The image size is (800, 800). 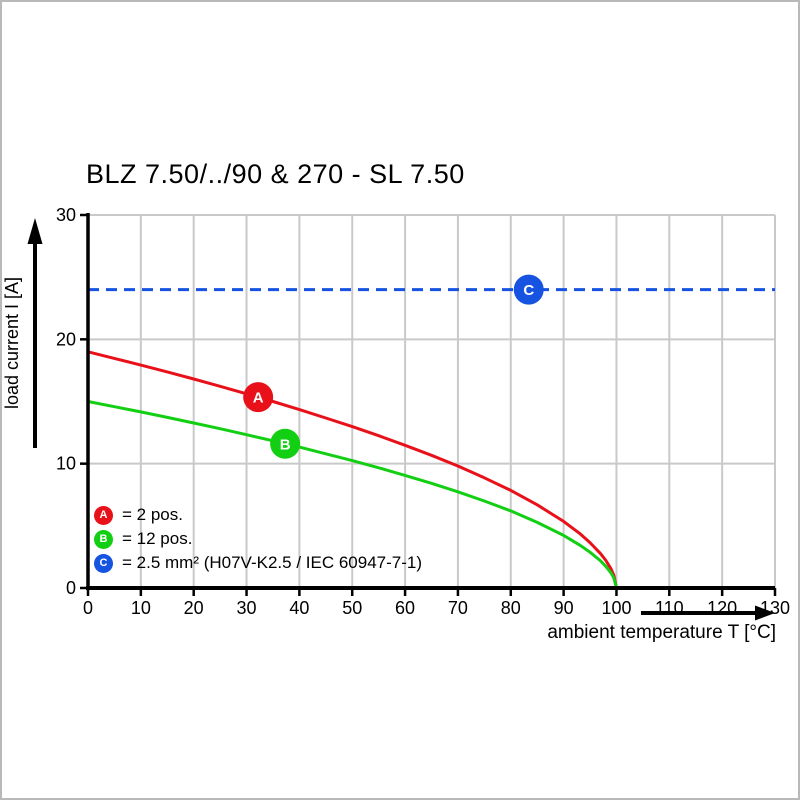 What do you see at coordinates (661, 632) in the screenshot?
I see `x-axis-title: ambient temperature T [°C]` at bounding box center [661, 632].